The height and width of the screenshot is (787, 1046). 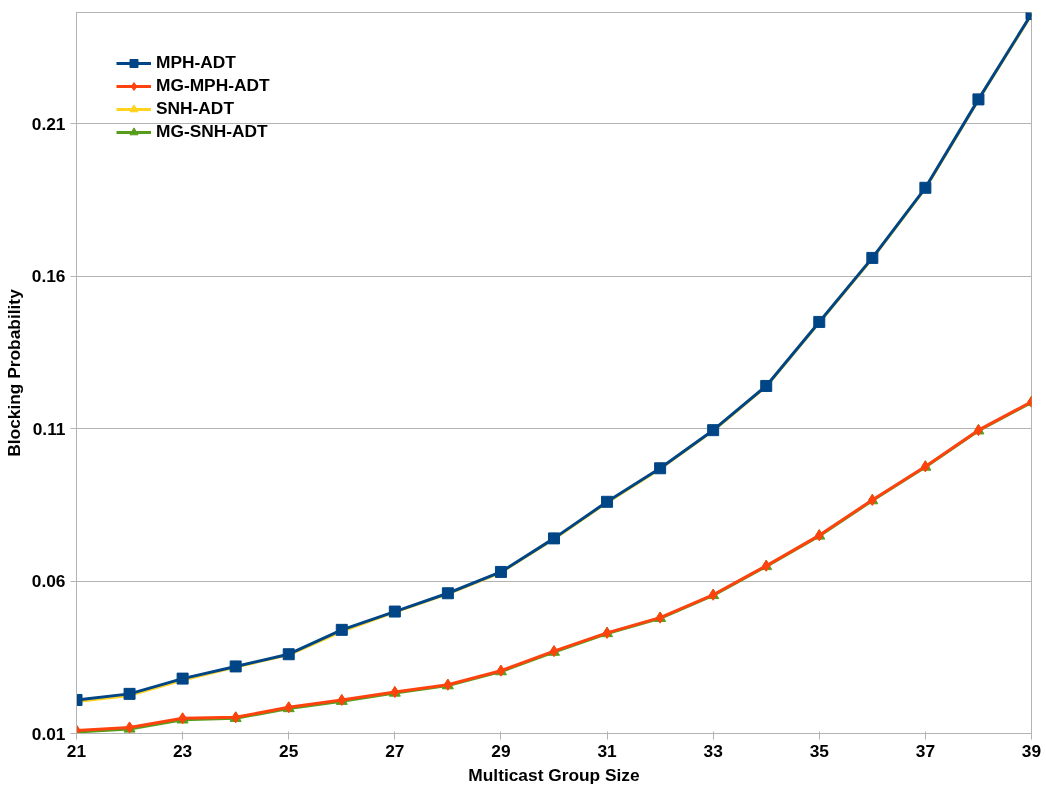 What do you see at coordinates (925, 750) in the screenshot?
I see `x-tick-label: 37` at bounding box center [925, 750].